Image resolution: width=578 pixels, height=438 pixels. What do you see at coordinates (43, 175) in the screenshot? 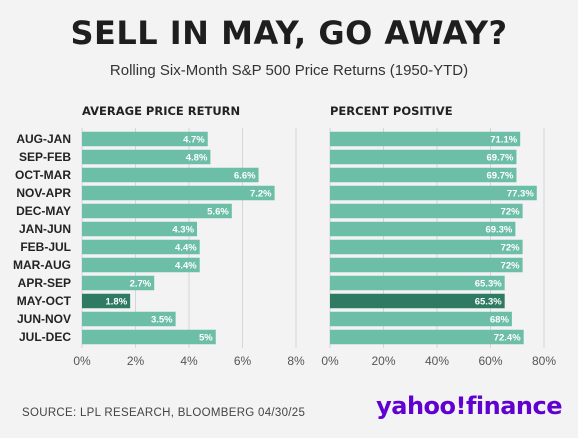
I see `category-label: OCT-MAR` at bounding box center [43, 175].